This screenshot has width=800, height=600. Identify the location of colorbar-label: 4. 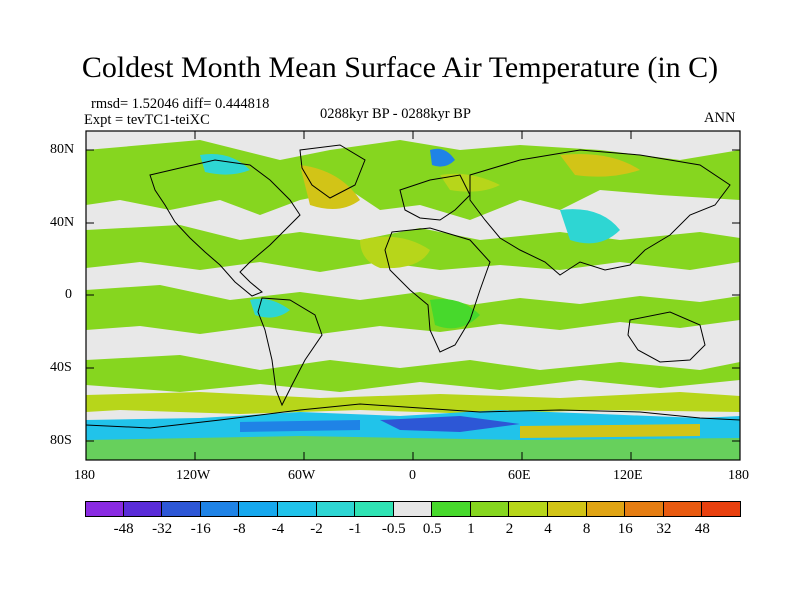
(548, 529).